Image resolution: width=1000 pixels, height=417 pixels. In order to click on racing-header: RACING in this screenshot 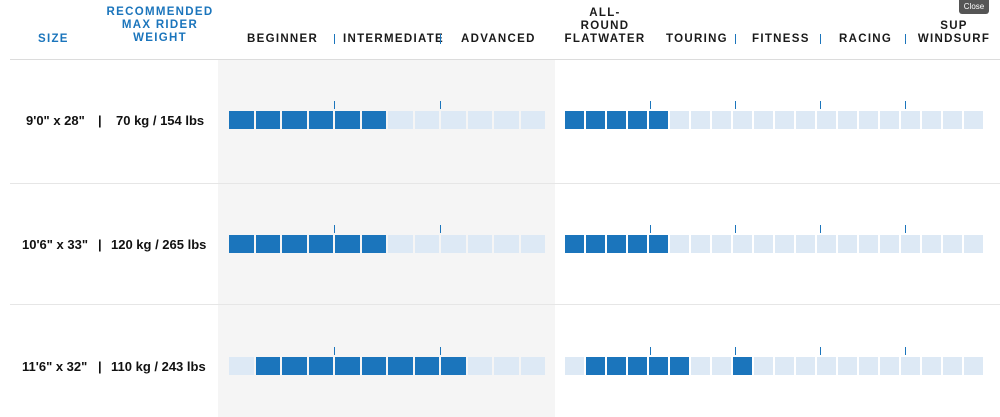, I will do `click(866, 39)`.